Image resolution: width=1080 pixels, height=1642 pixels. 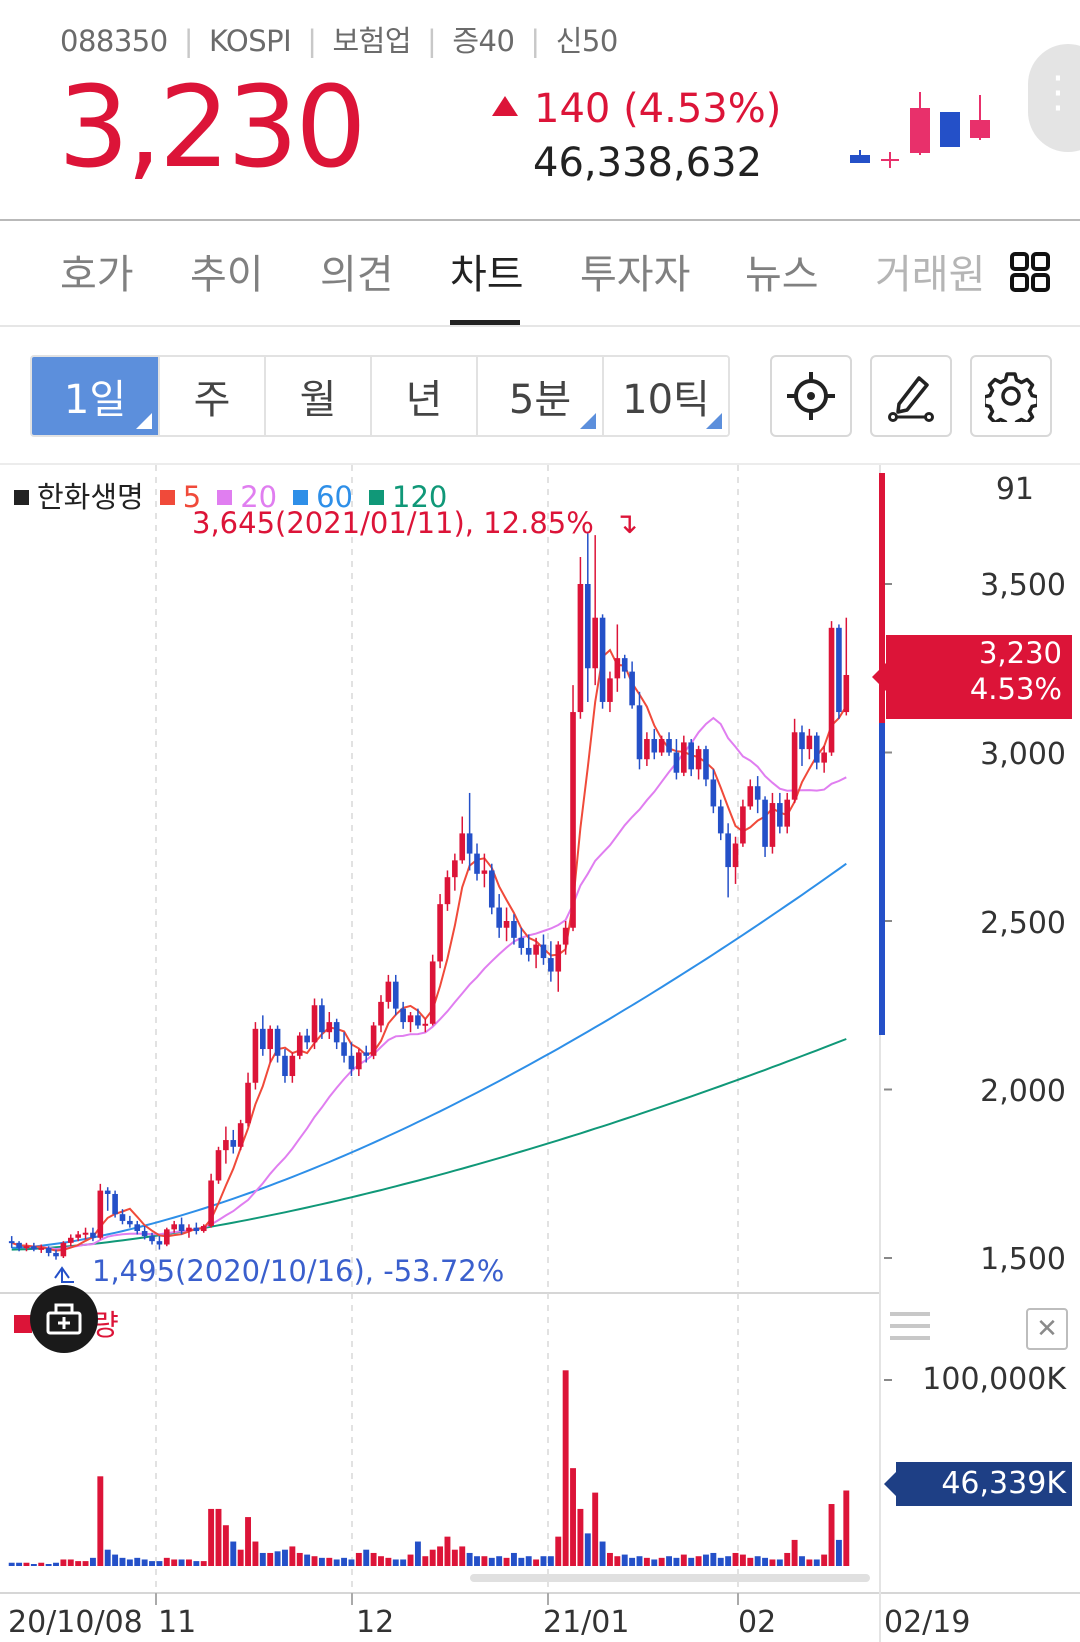 I want to click on tab-opinion: 의견, so click(x=357, y=275).